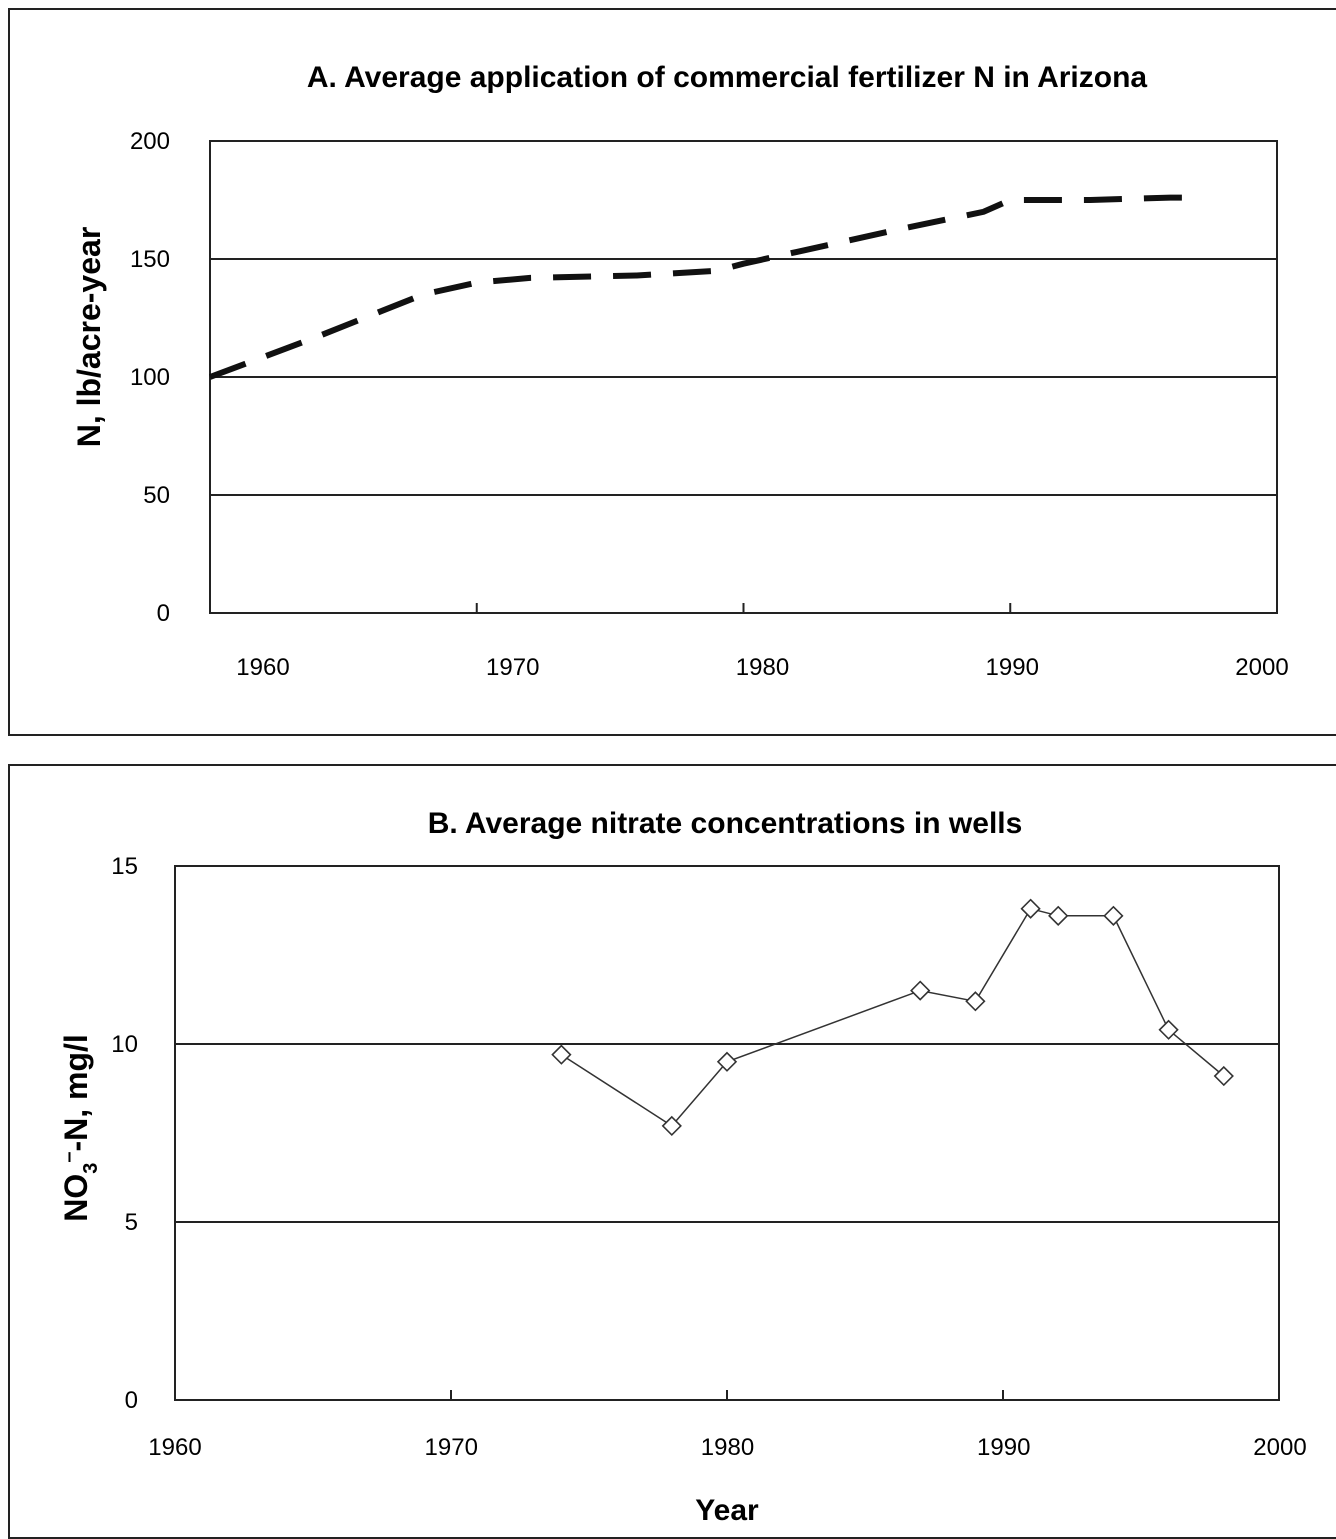 The height and width of the screenshot is (1539, 1336). I want to click on chart-a-series-line, so click(702, 287).